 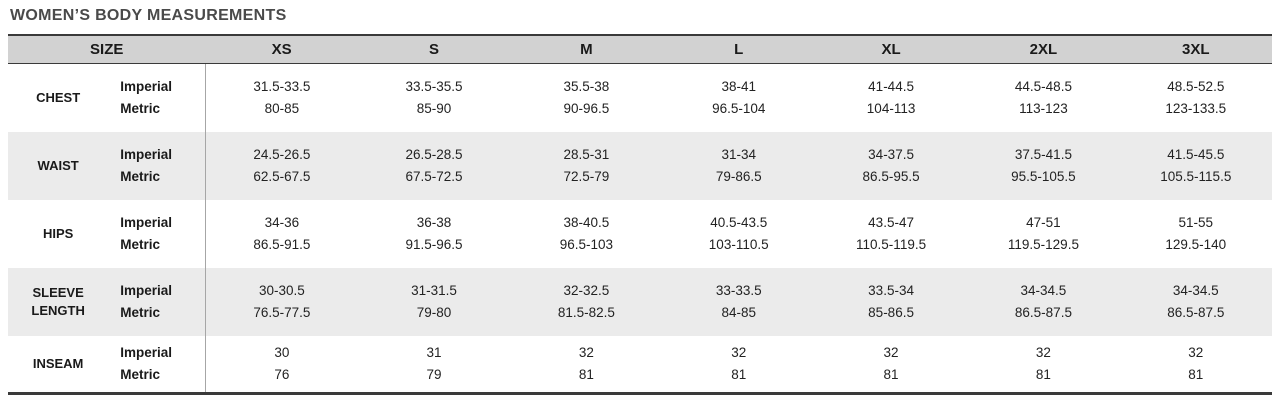 What do you see at coordinates (891, 108) in the screenshot?
I see `metric-value: 104-113` at bounding box center [891, 108].